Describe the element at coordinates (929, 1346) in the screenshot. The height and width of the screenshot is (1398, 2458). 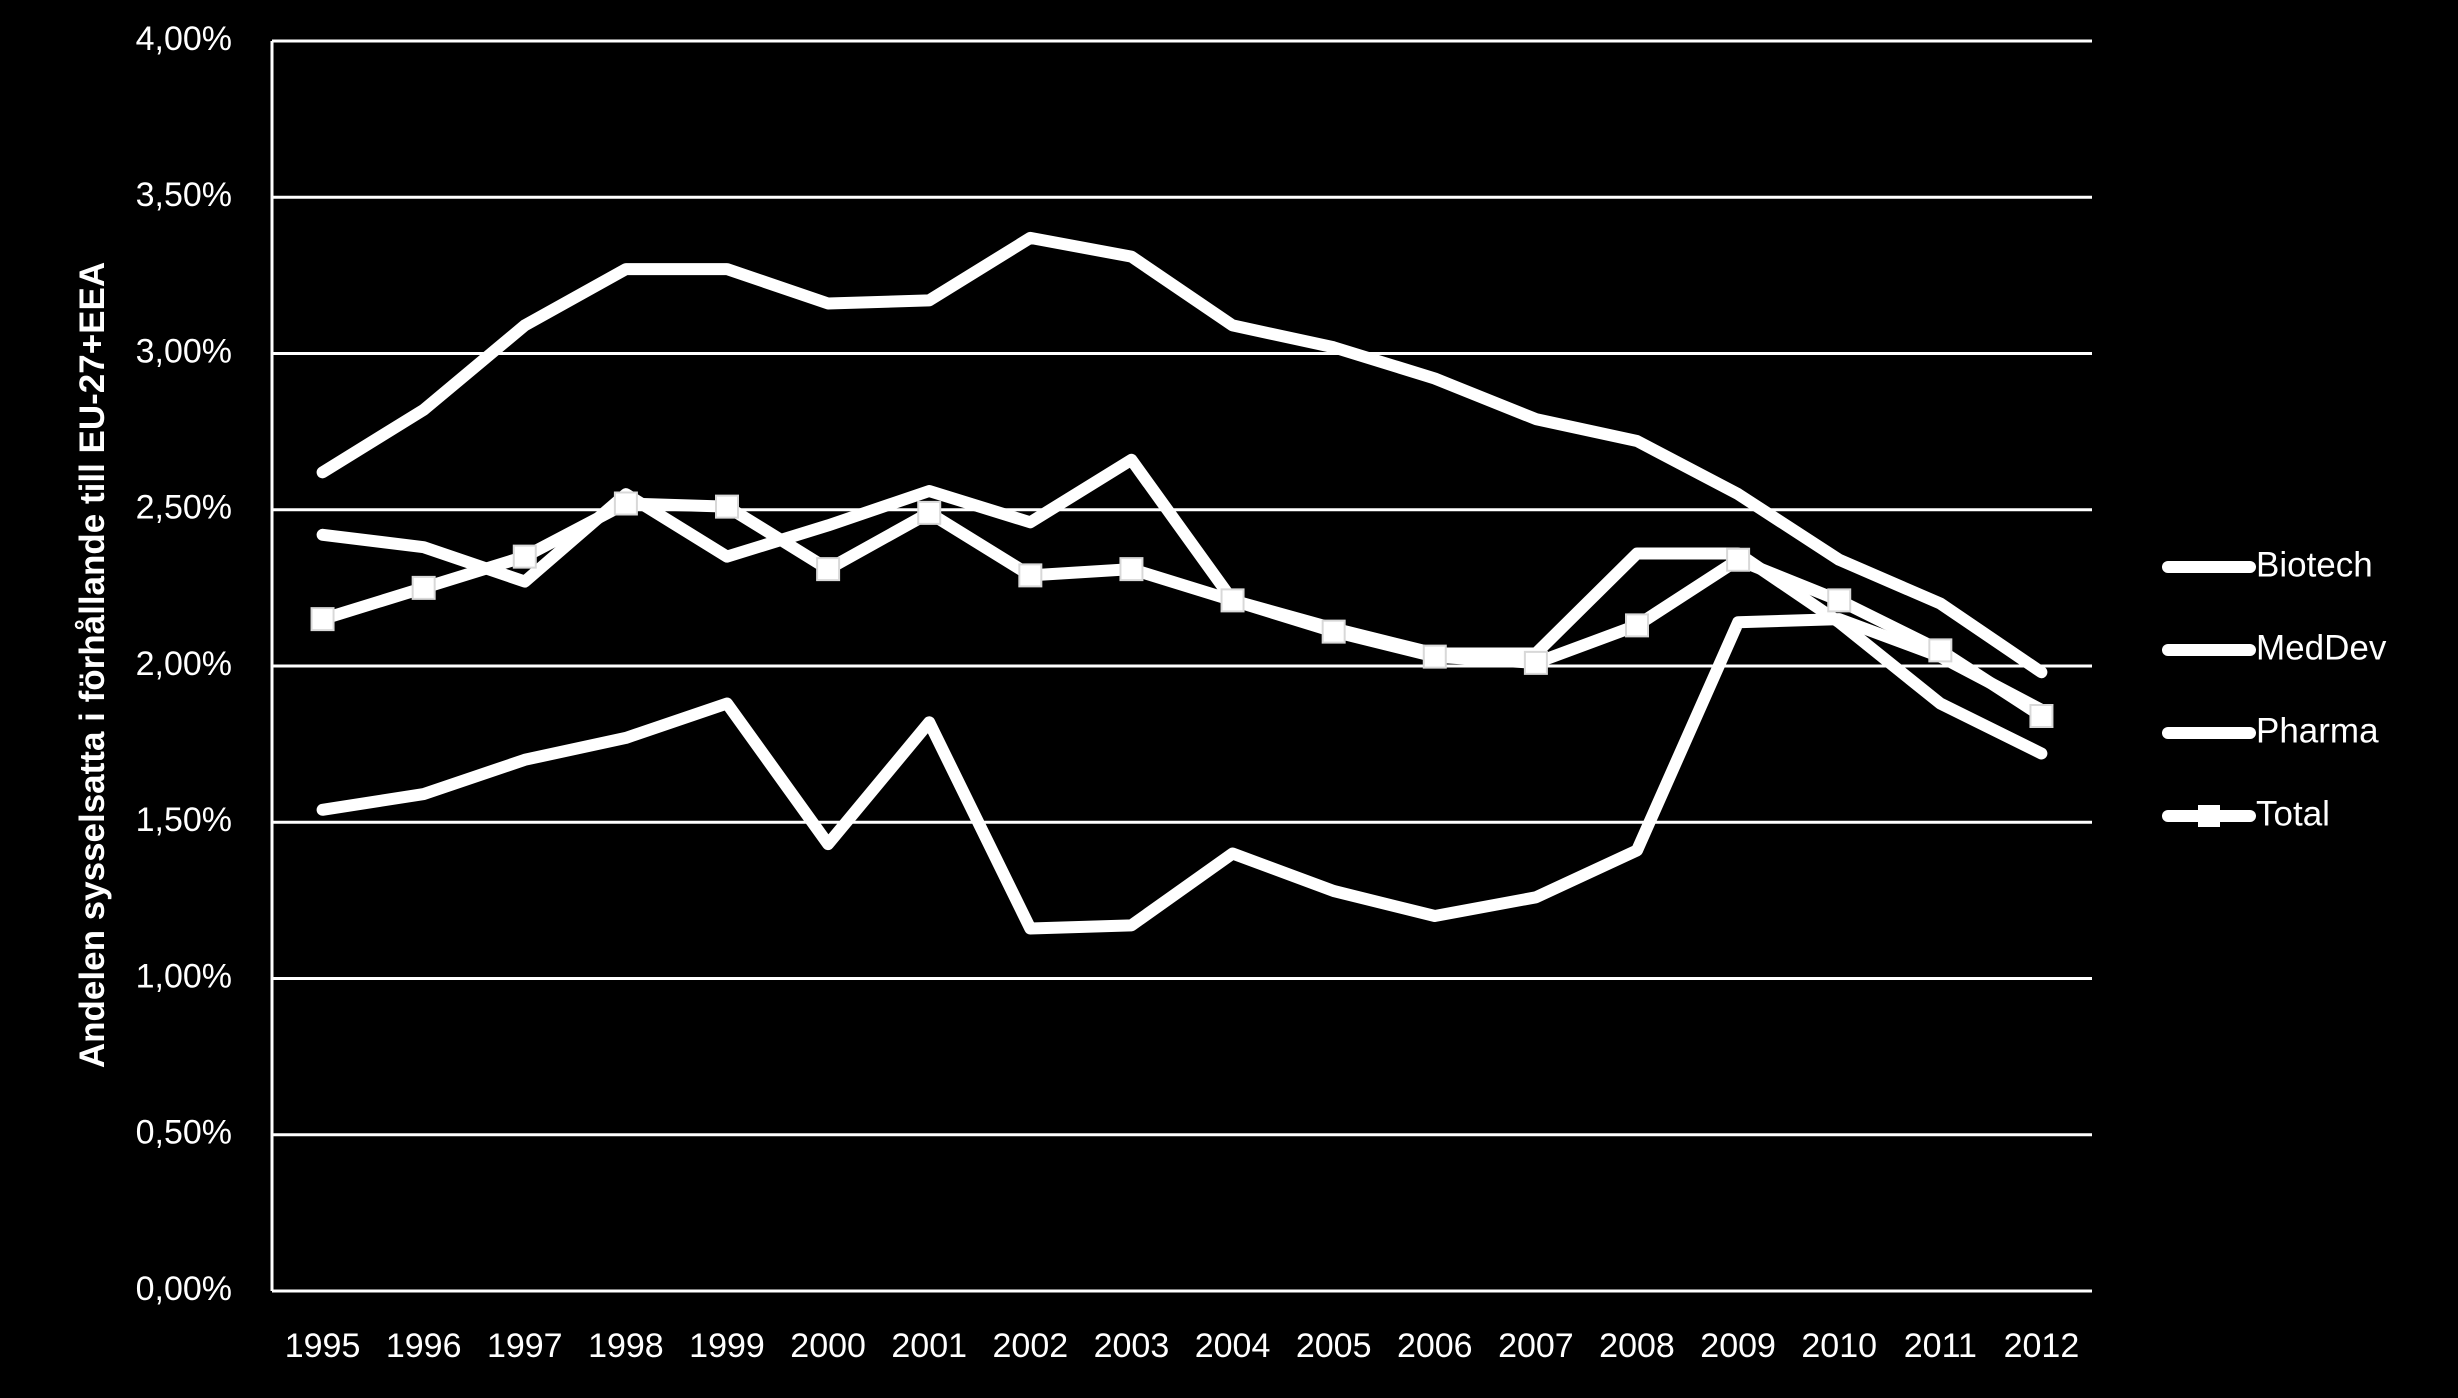
I see `x-tick-label: 2001` at that location.